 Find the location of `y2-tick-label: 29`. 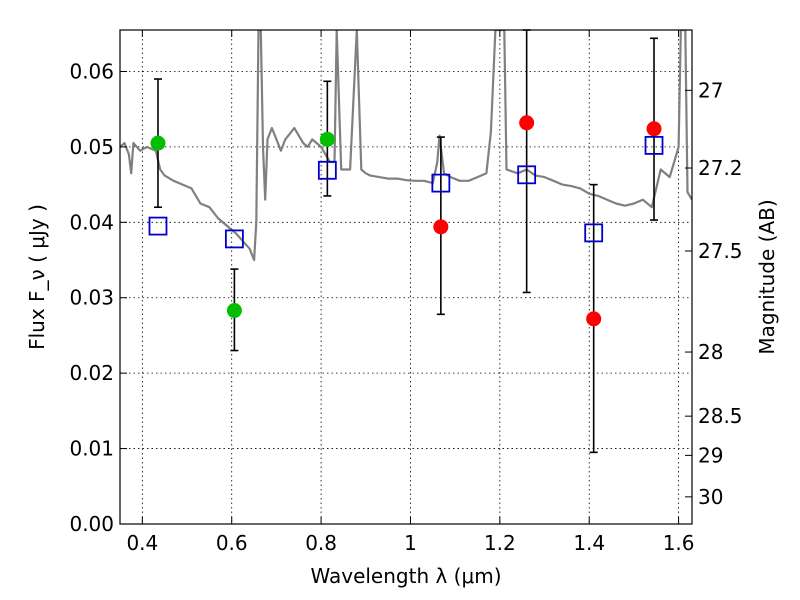

y2-tick-label: 29 is located at coordinates (710, 455).